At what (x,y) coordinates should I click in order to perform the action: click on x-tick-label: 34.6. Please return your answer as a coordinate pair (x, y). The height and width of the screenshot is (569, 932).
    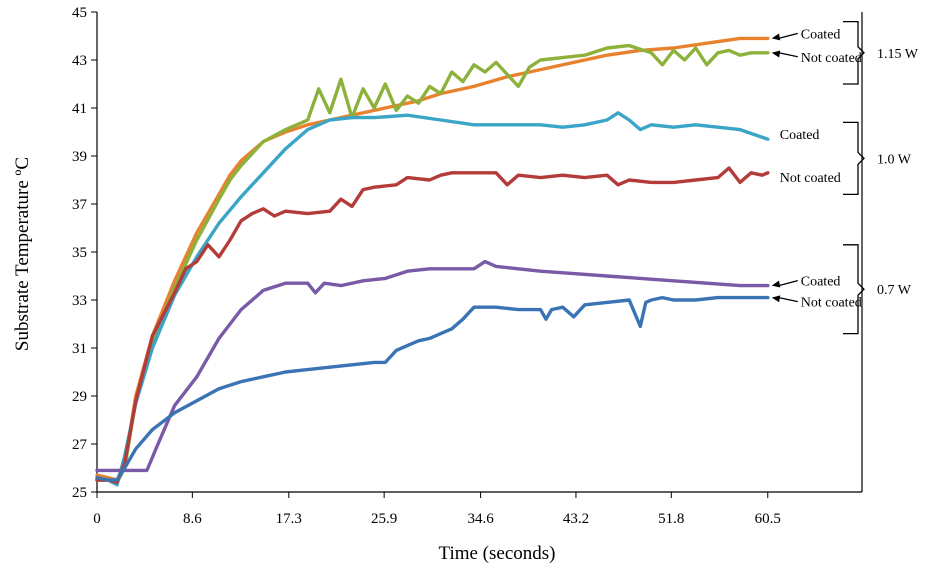
    Looking at the image, I should click on (480, 519).